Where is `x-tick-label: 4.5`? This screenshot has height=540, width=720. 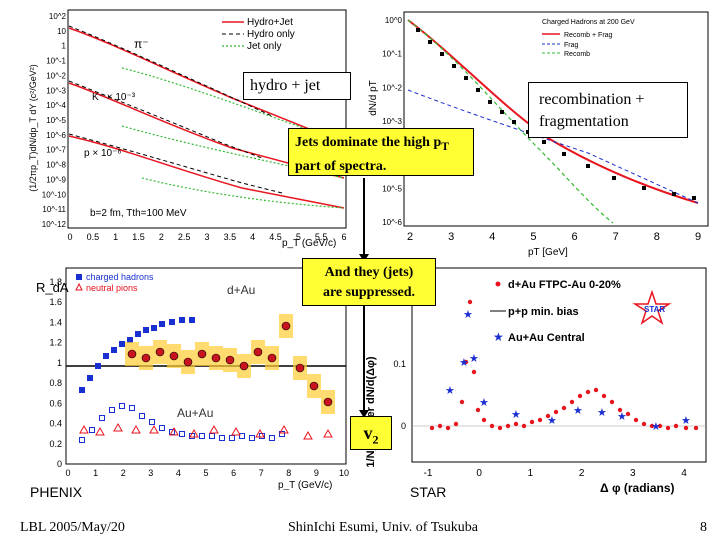 x-tick-label: 4.5 is located at coordinates (275, 237).